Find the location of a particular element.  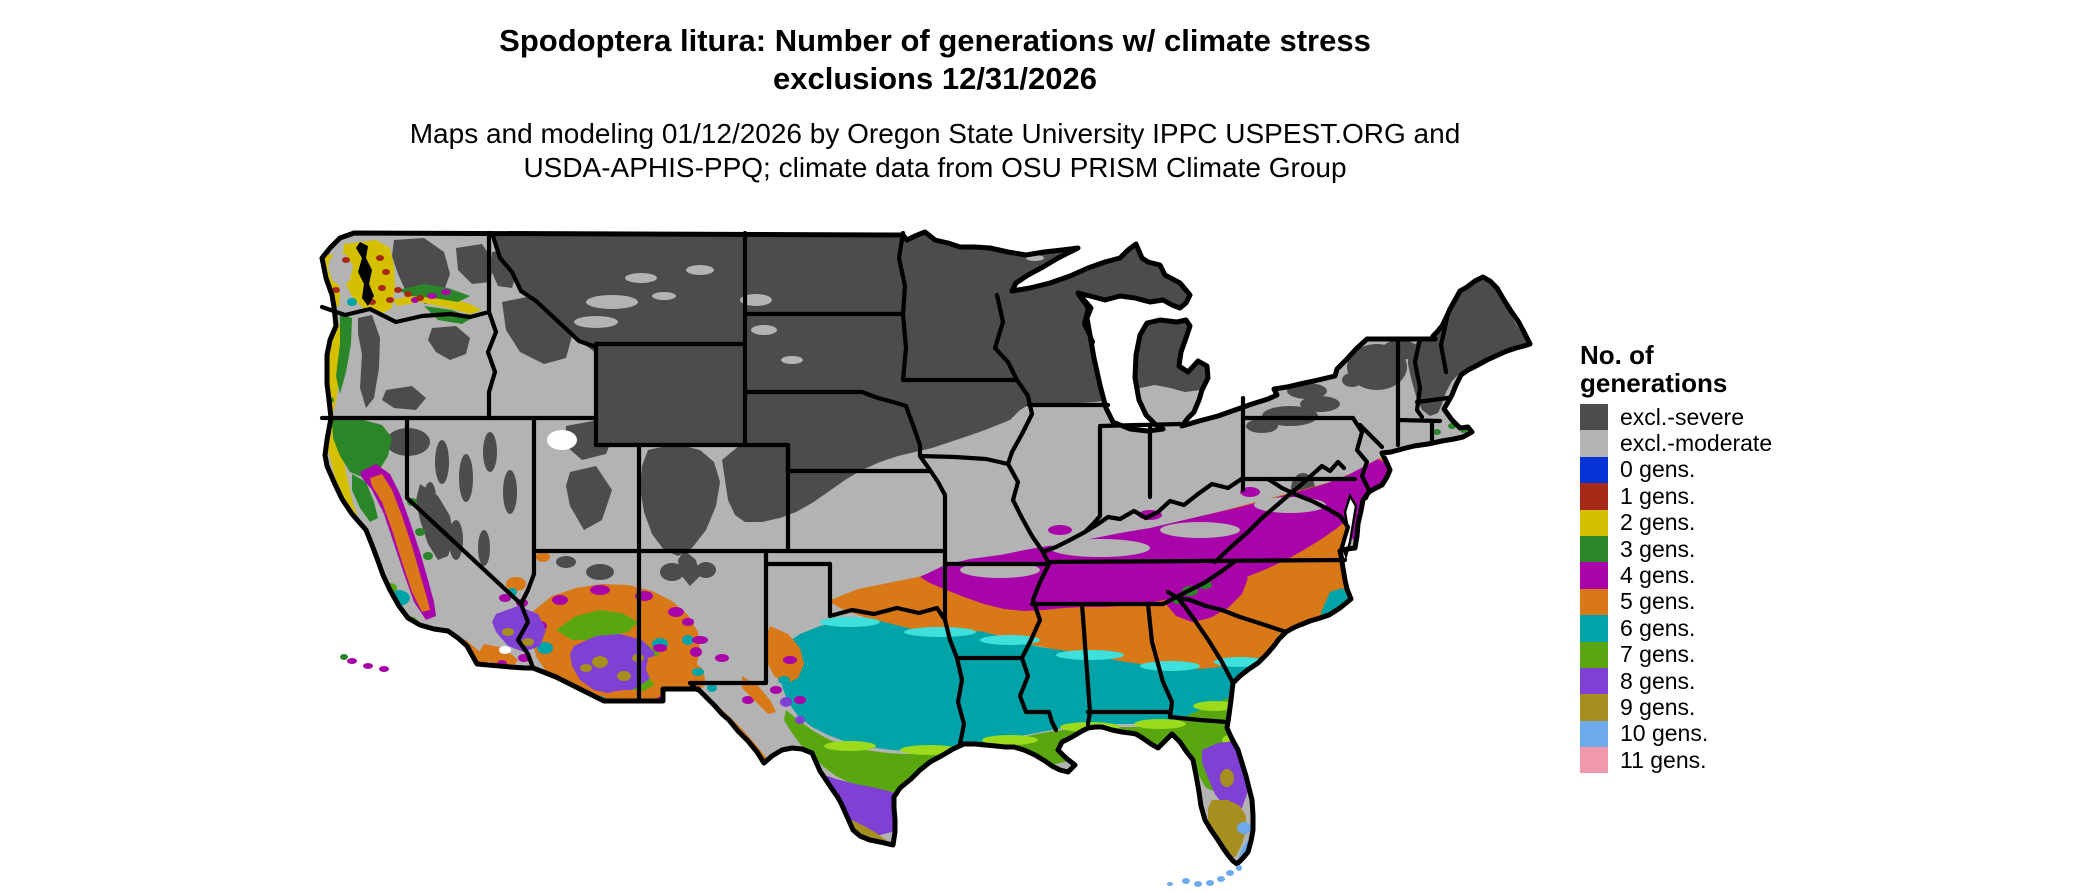

legend-title-line2: generations is located at coordinates (1654, 383).